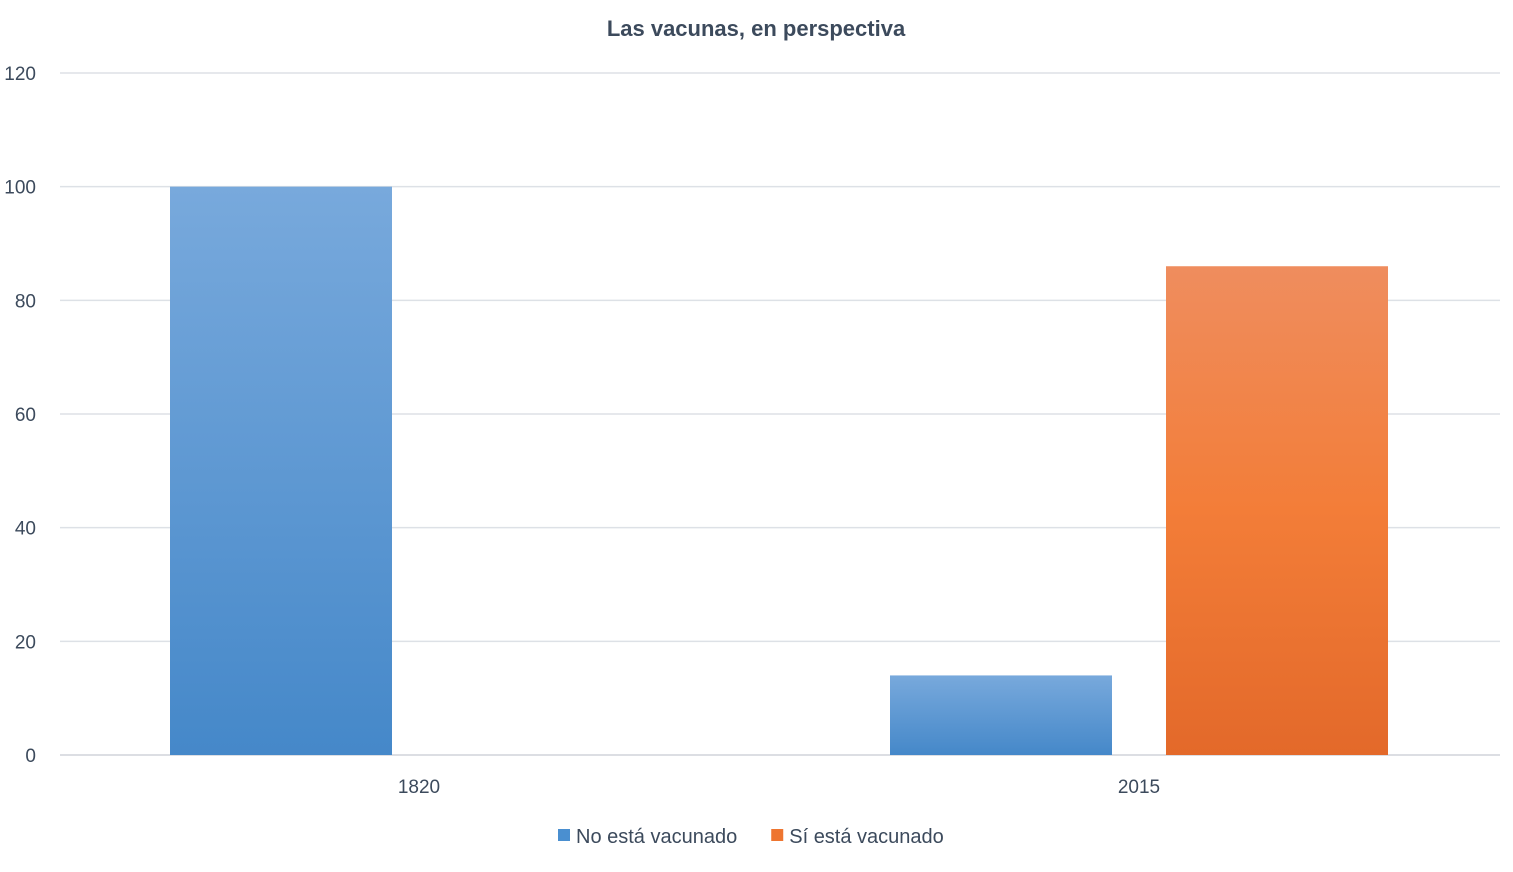  What do you see at coordinates (866, 837) in the screenshot?
I see `legend-label: Sí está vacunado` at bounding box center [866, 837].